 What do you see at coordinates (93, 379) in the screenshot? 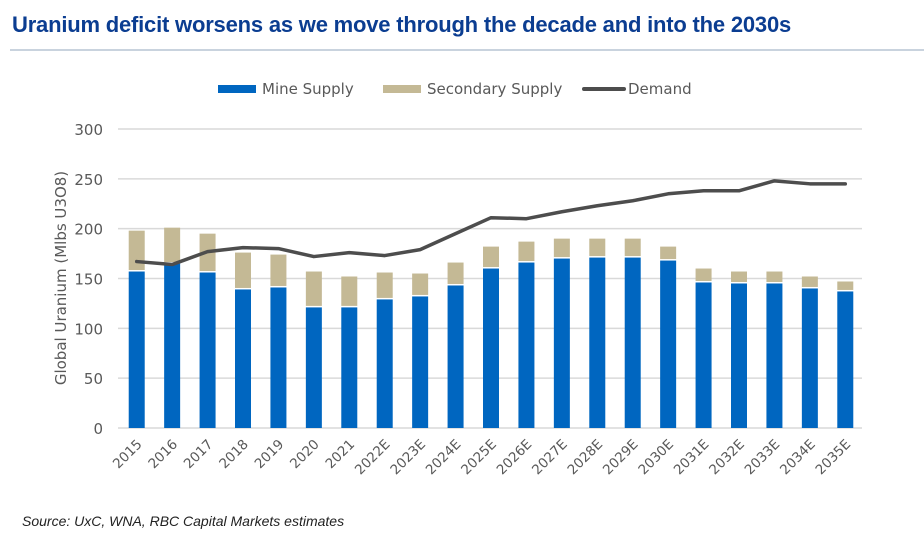
I see `y-tick-label: 50` at bounding box center [93, 379].